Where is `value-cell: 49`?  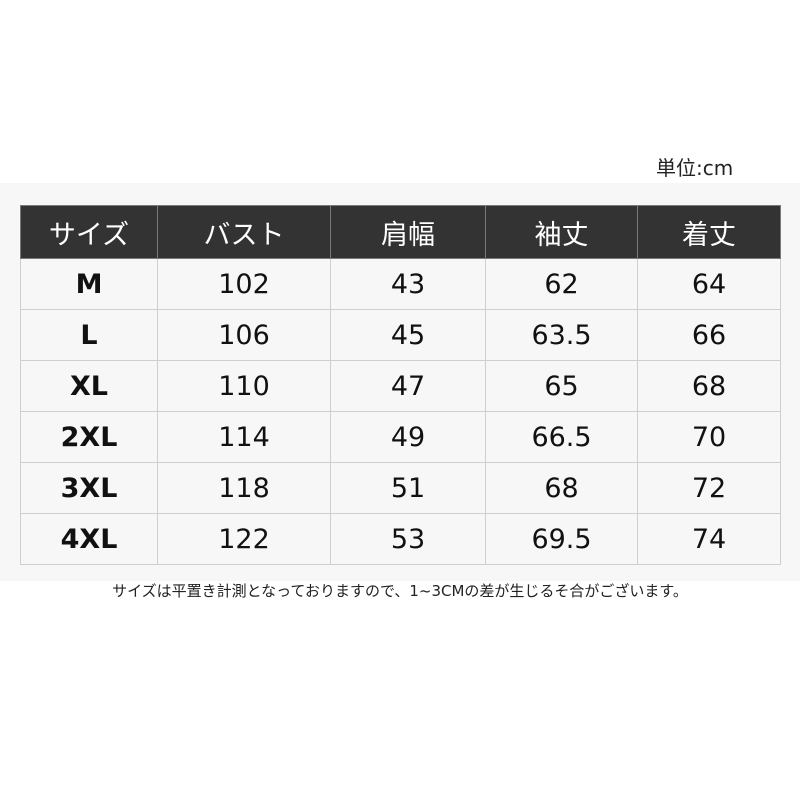 value-cell: 49 is located at coordinates (408, 437).